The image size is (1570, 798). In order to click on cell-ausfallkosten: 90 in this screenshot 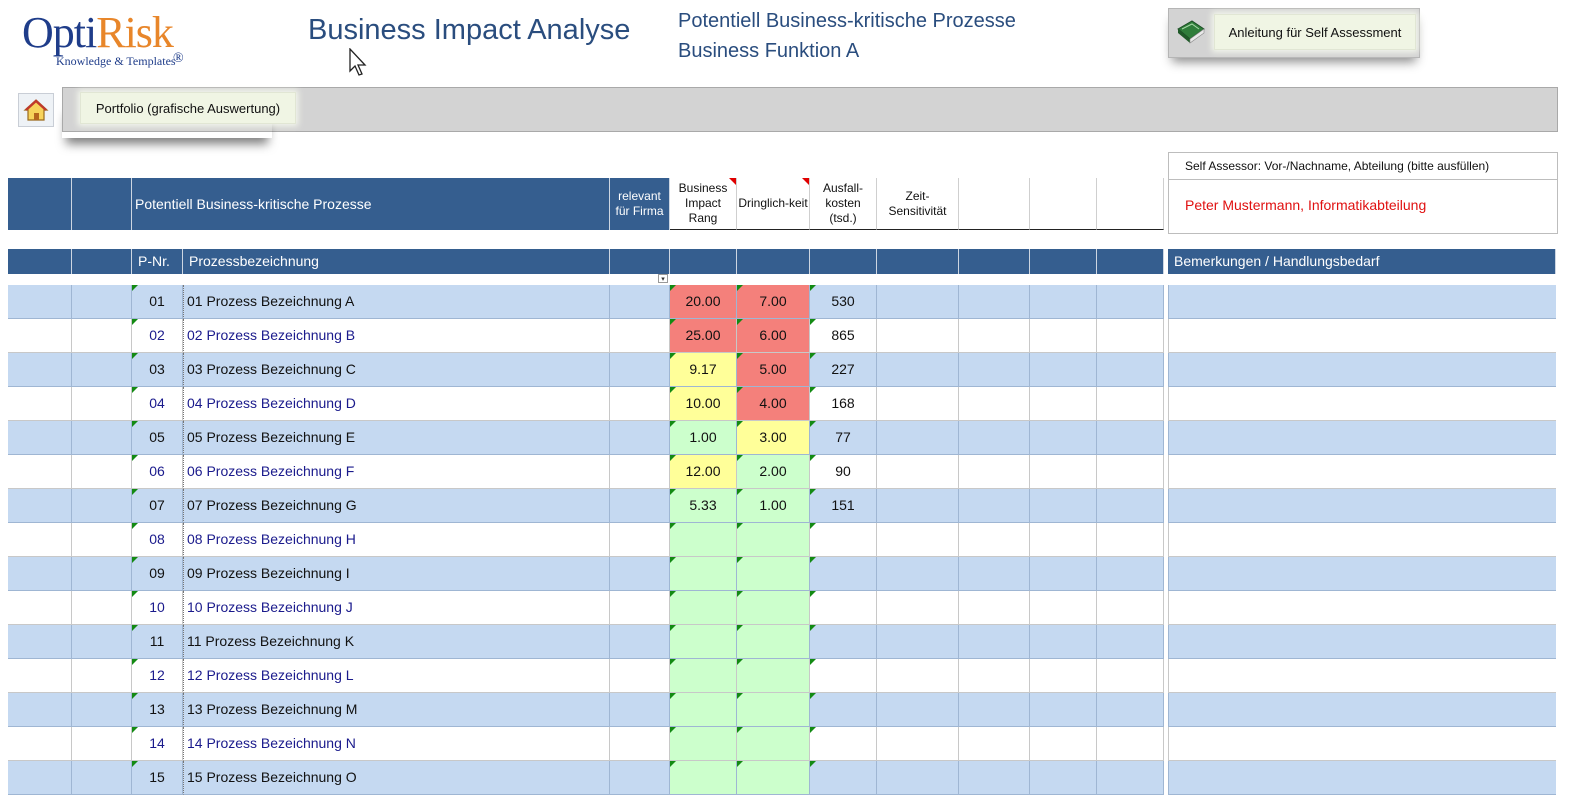, I will do `click(843, 472)`.